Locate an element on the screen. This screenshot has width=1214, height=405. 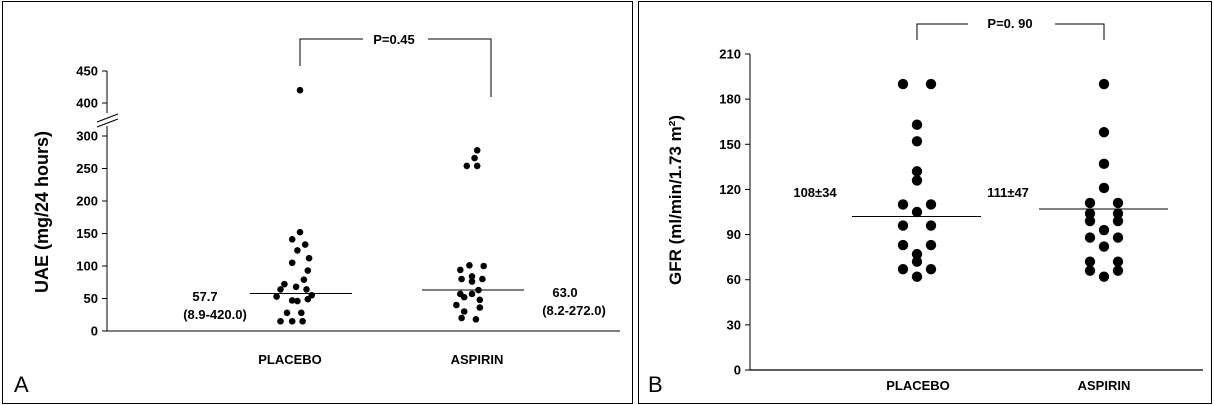
panel-b-y-tick-label: 0 is located at coordinates (737, 370).